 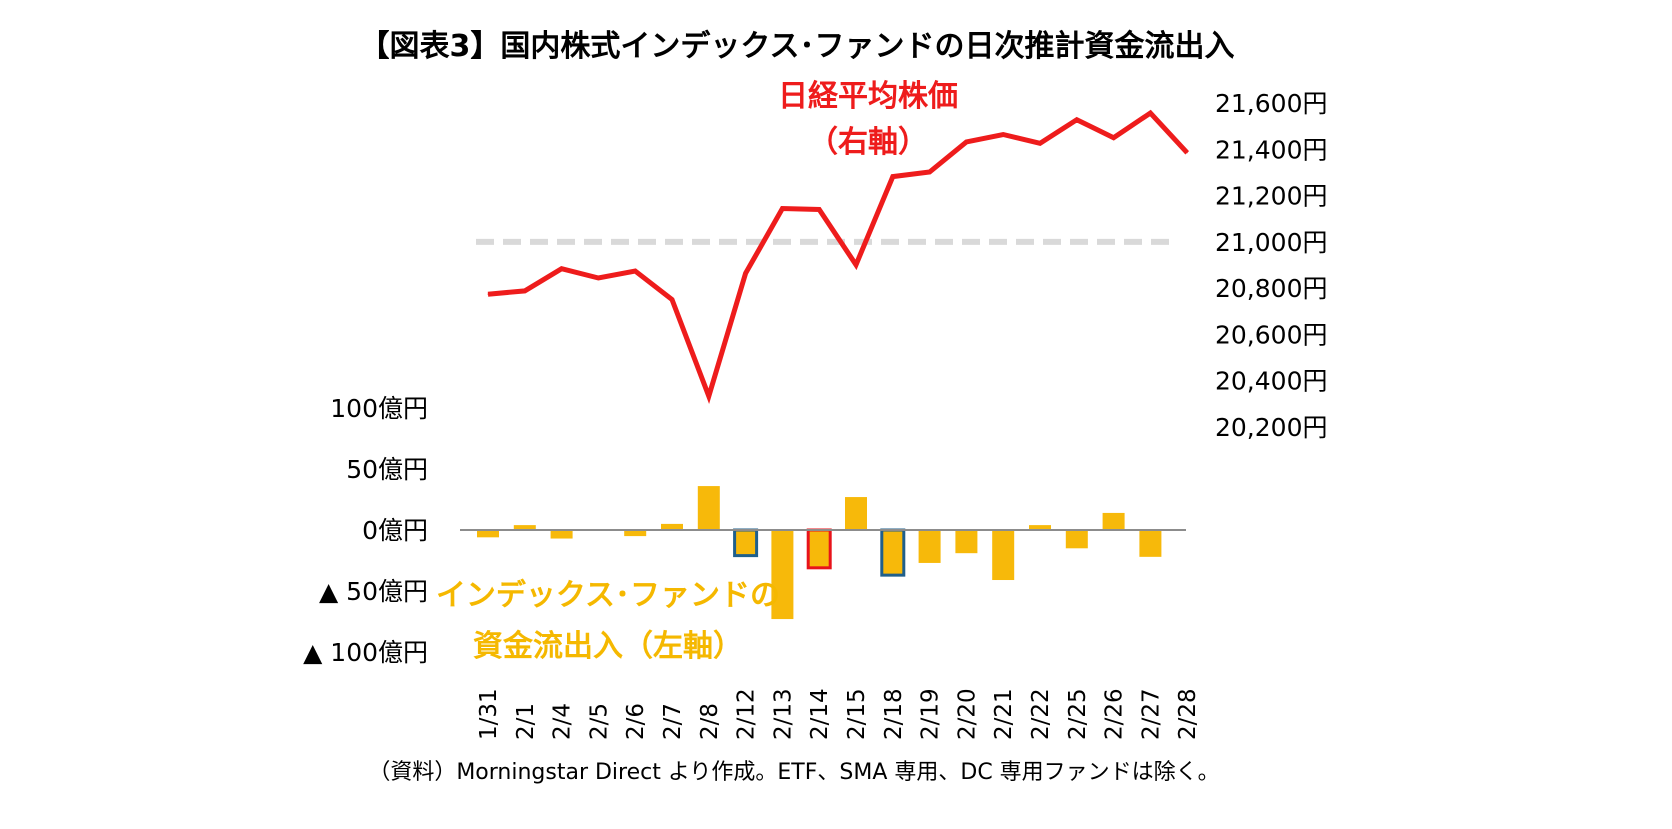 What do you see at coordinates (1115, 714) in the screenshot?
I see `x-tick-label: 2/26` at bounding box center [1115, 714].